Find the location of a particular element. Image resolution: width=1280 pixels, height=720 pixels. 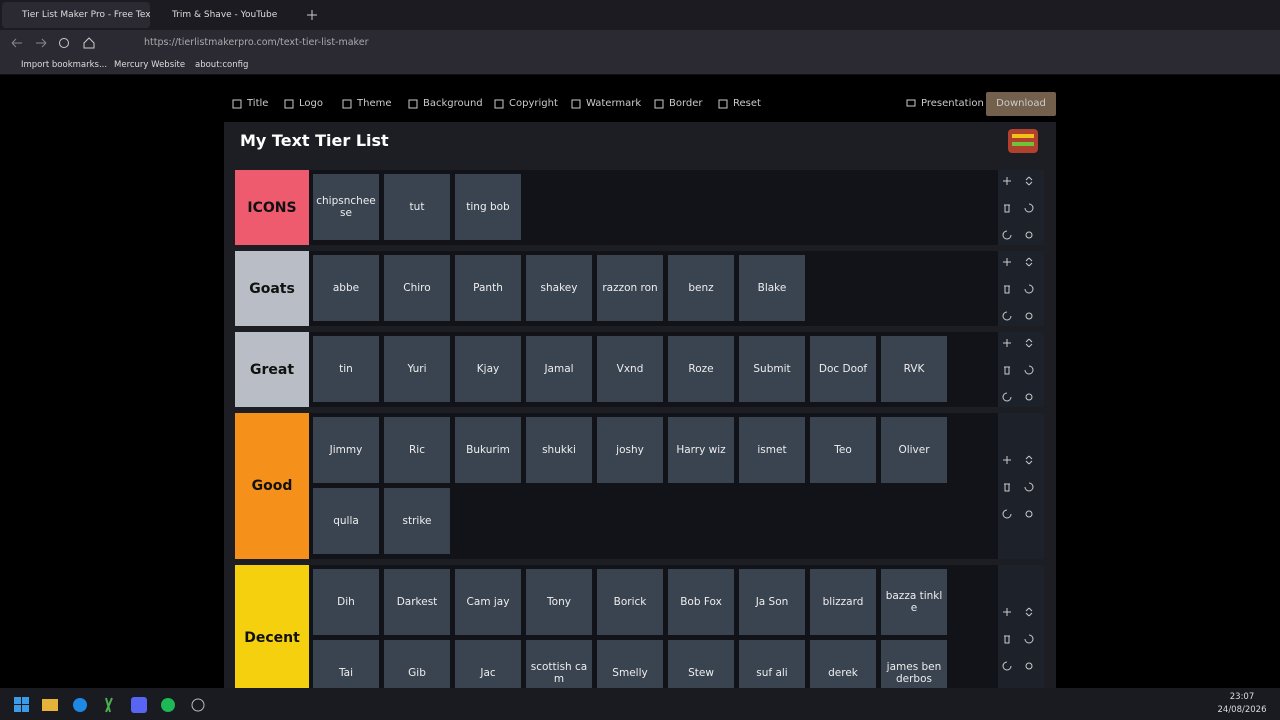

tier-item: tin is located at coordinates (346, 369).